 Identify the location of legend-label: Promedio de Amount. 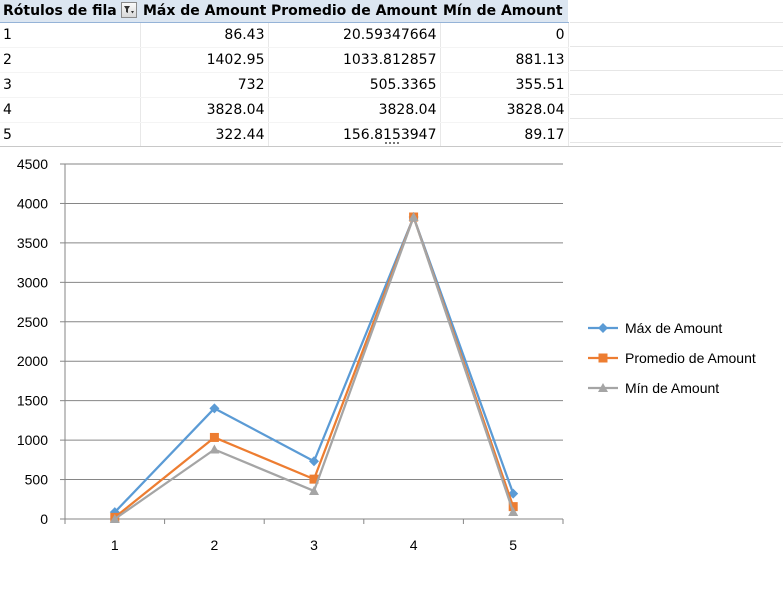
(690, 358).